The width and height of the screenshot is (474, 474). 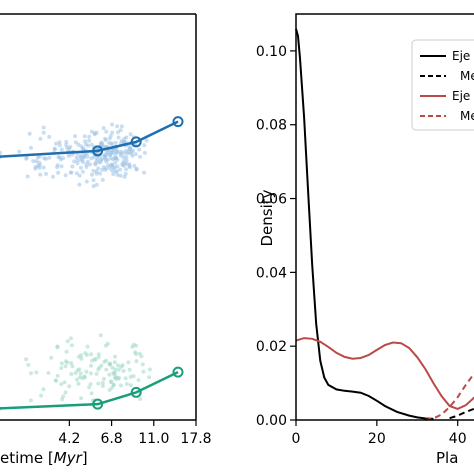 What do you see at coordinates (447, 458) in the screenshot?
I see `right-x-axis-label: Pla` at bounding box center [447, 458].